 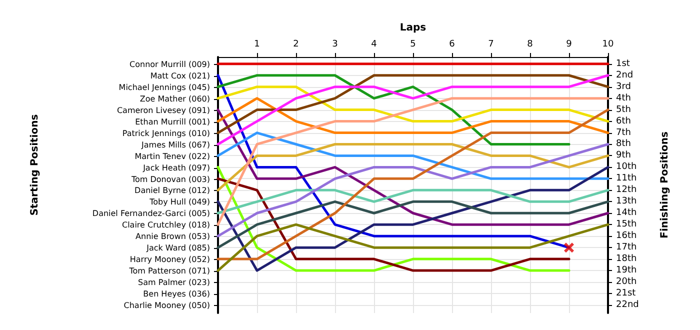 What do you see at coordinates (623, 155) in the screenshot?
I see `y2-tick-label: 9th` at bounding box center [623, 155].